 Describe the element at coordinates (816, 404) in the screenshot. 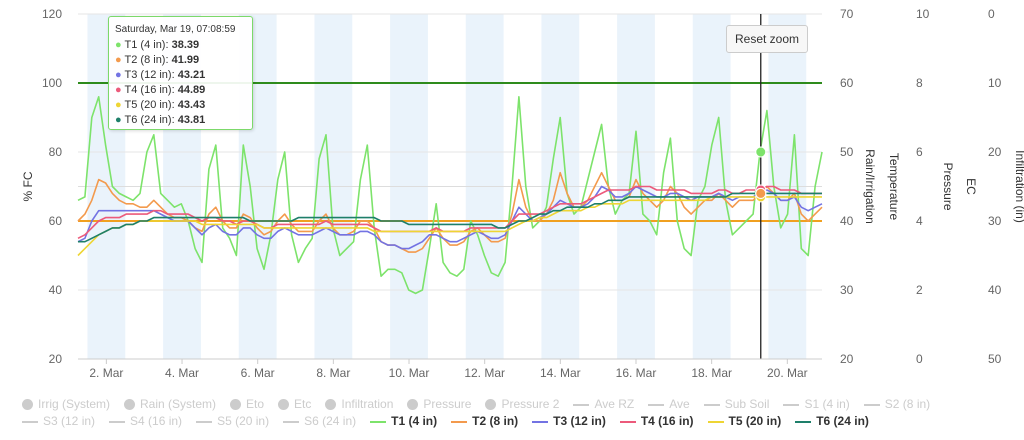

I see `legend-item: S1 (4 in)` at that location.